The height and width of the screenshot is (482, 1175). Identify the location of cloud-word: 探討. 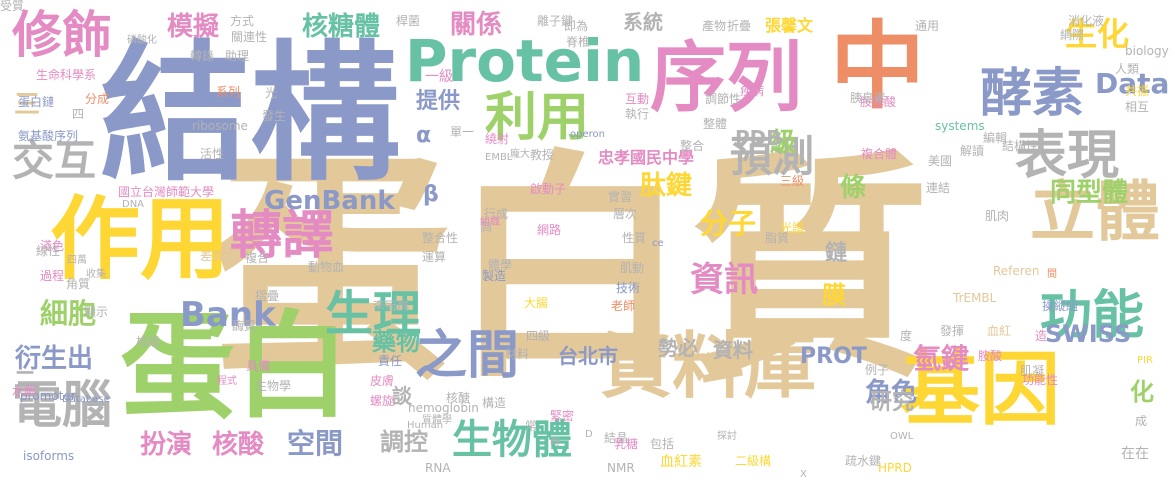
(727, 436).